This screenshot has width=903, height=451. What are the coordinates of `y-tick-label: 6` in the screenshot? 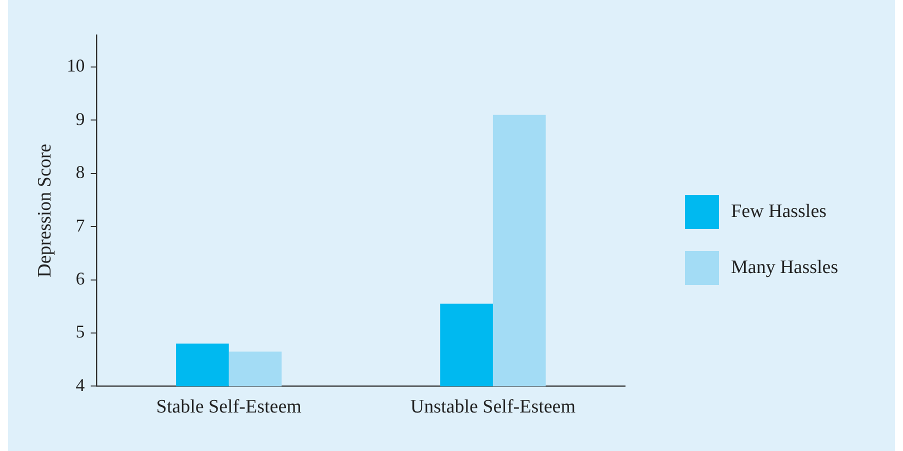 It's located at (80, 278).